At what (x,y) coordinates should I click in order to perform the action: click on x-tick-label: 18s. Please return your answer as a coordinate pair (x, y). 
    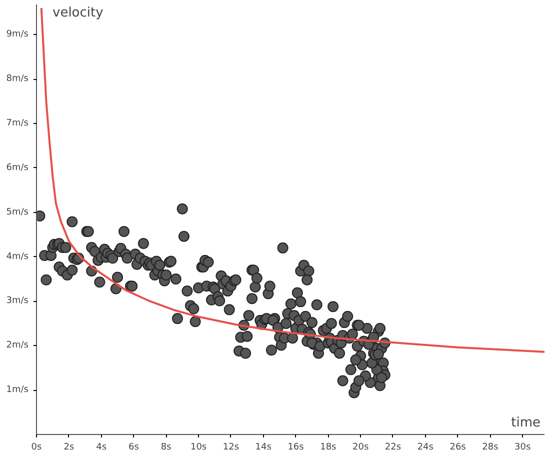
    Looking at the image, I should click on (328, 447).